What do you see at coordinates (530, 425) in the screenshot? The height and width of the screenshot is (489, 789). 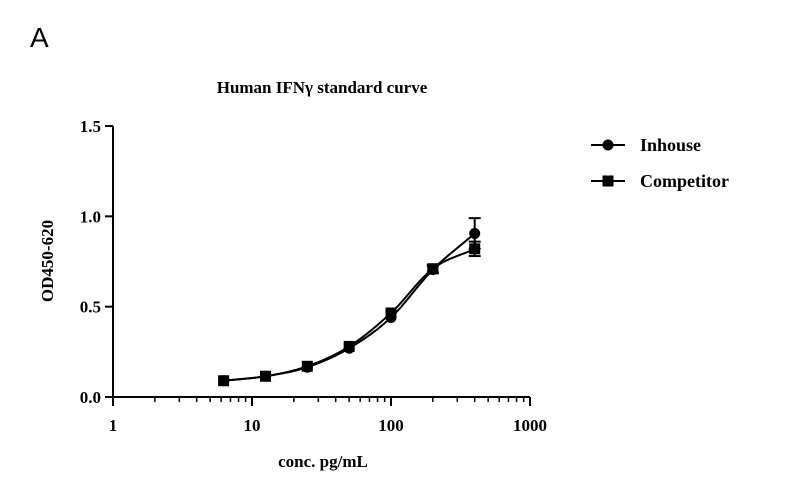 I see `x-tick-label: 1000` at bounding box center [530, 425].